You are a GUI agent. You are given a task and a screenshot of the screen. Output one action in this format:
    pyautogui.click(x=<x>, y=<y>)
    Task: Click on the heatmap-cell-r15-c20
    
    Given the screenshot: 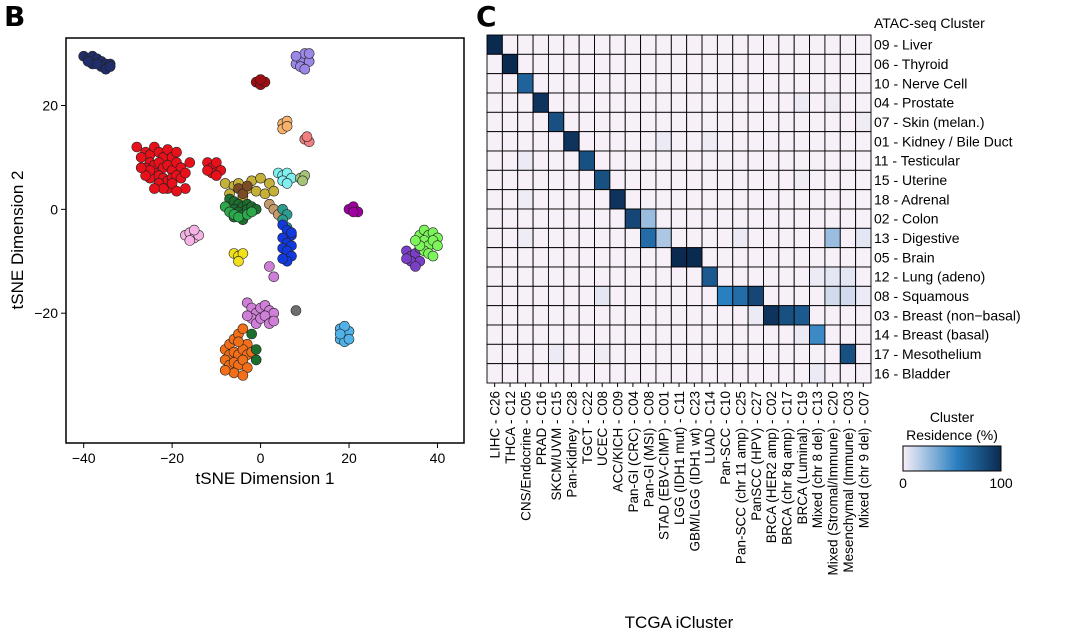 What is the action you would take?
    pyautogui.click(x=802, y=334)
    